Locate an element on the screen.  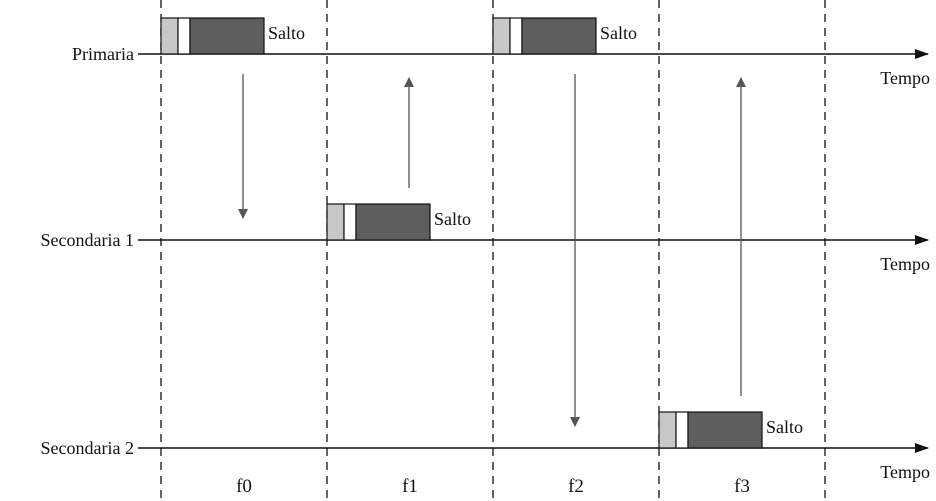
frame-label-f1: f1 is located at coordinates (410, 486).